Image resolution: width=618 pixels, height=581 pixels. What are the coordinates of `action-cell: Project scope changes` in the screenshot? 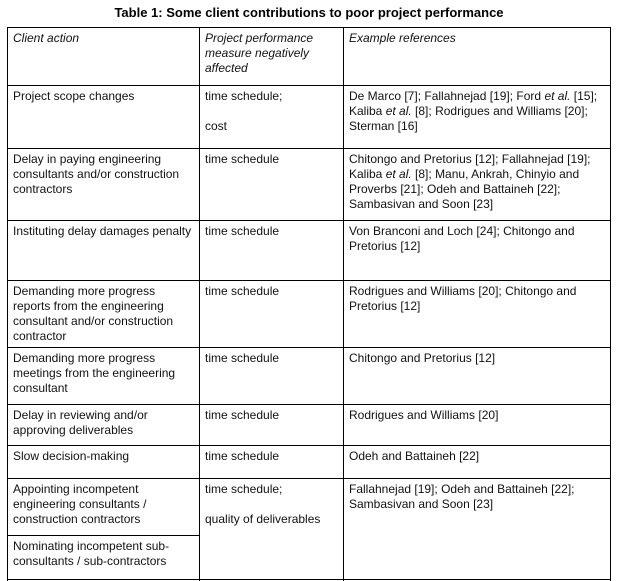 It's located at (103, 117).